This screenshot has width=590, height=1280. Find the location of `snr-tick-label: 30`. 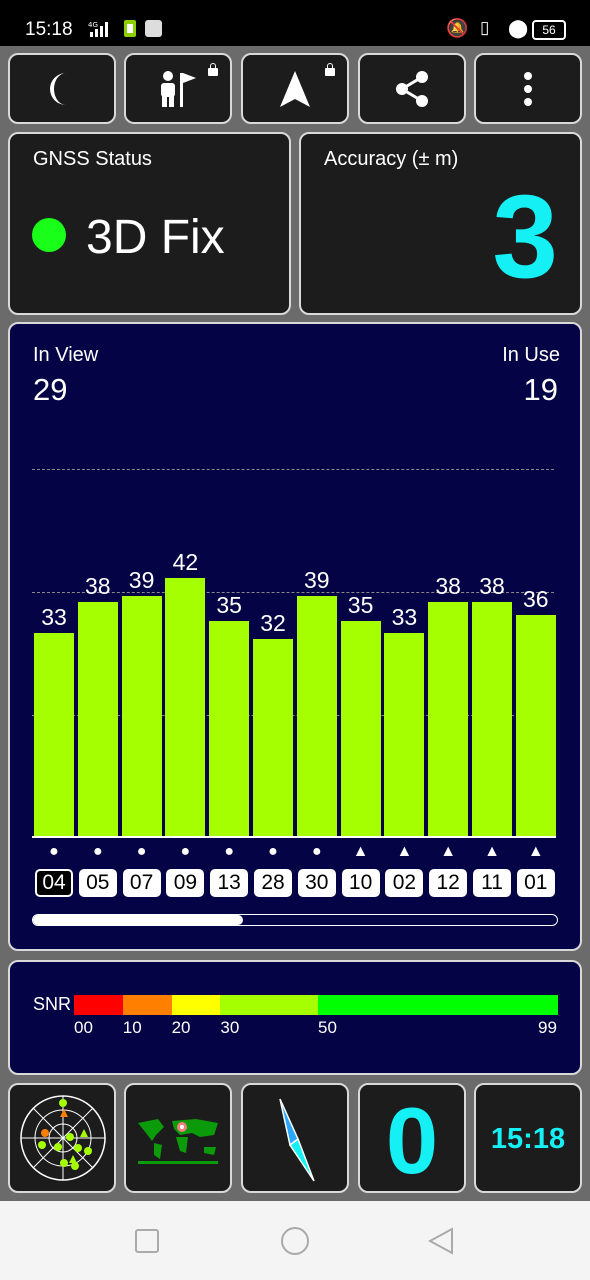

snr-tick-label: 30 is located at coordinates (230, 1027).